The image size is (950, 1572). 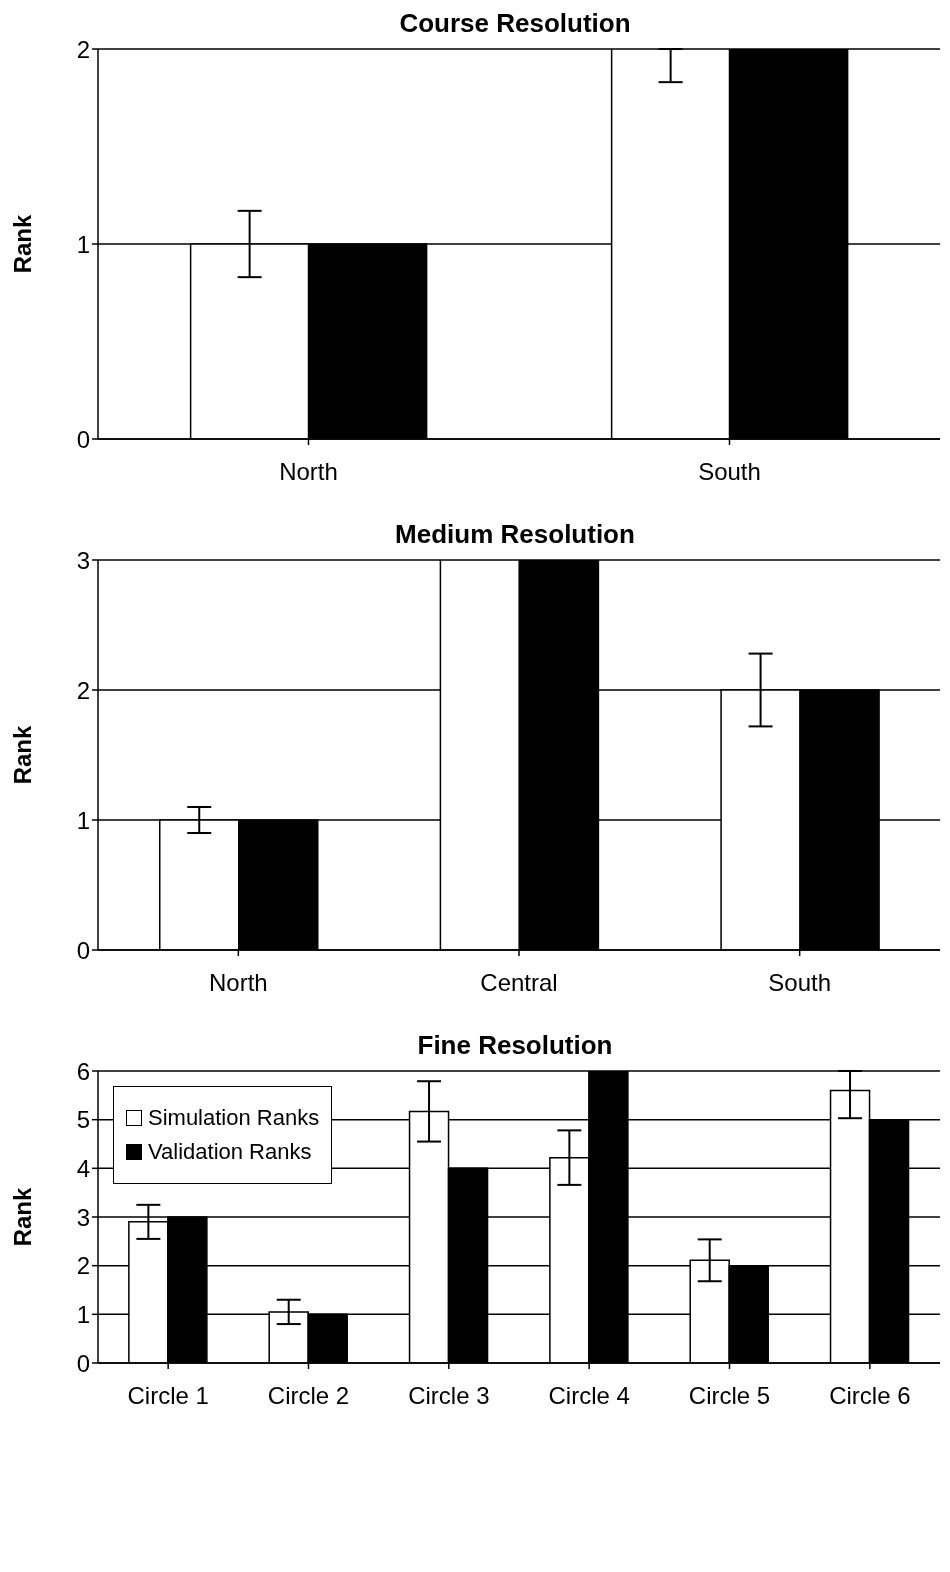 What do you see at coordinates (83, 1071) in the screenshot?
I see `y-tick-label: 6` at bounding box center [83, 1071].